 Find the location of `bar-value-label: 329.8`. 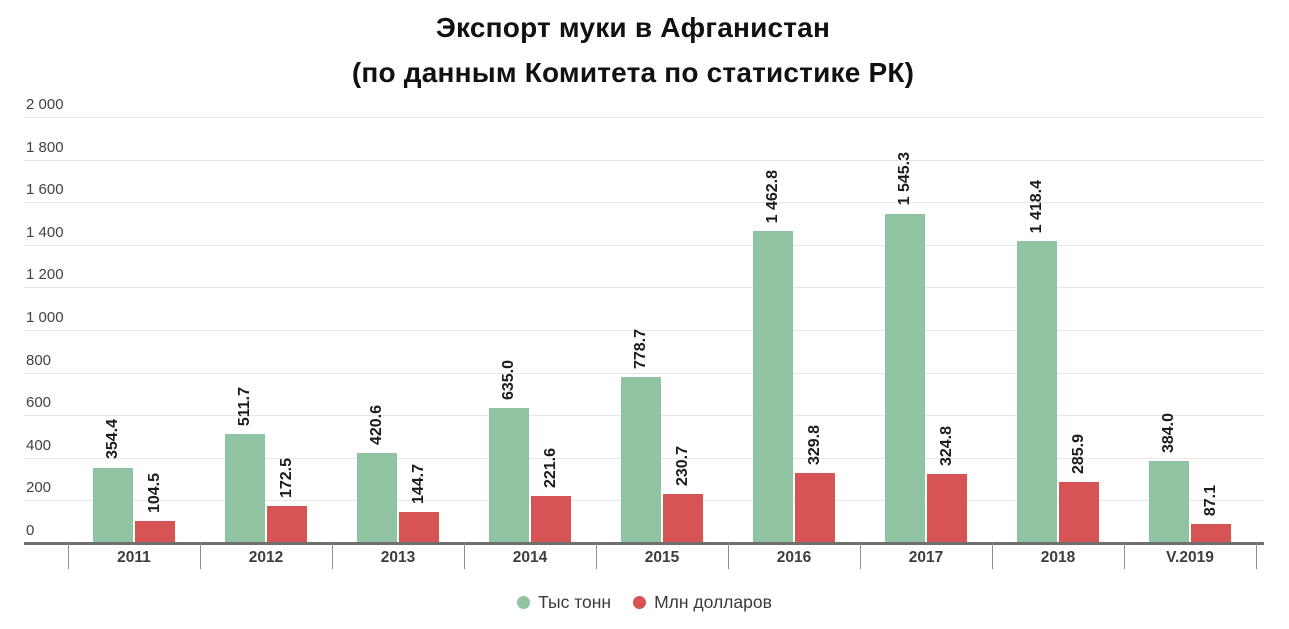

bar-value-label: 329.8 is located at coordinates (814, 444).